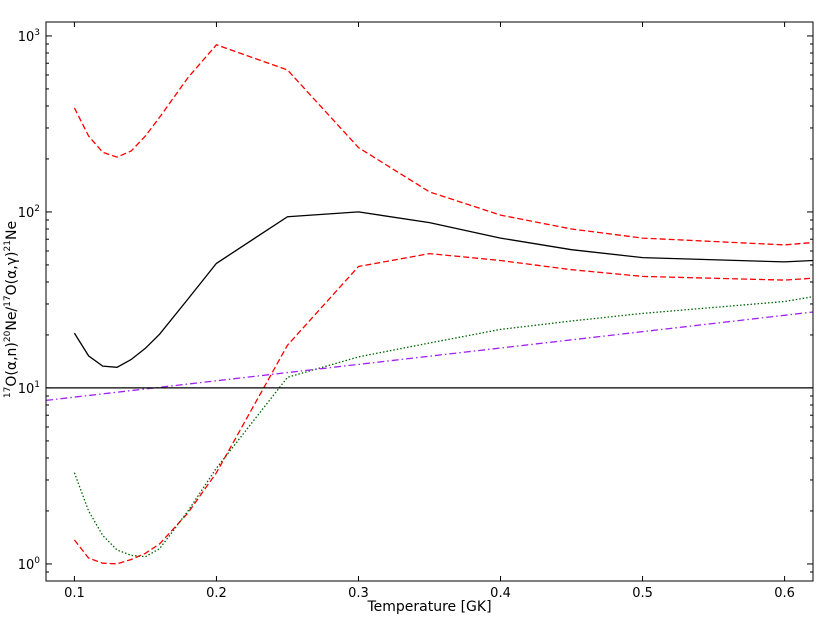 This screenshot has width=830, height=623. What do you see at coordinates (784, 593) in the screenshot?
I see `x-tick-label: 0.6` at bounding box center [784, 593].